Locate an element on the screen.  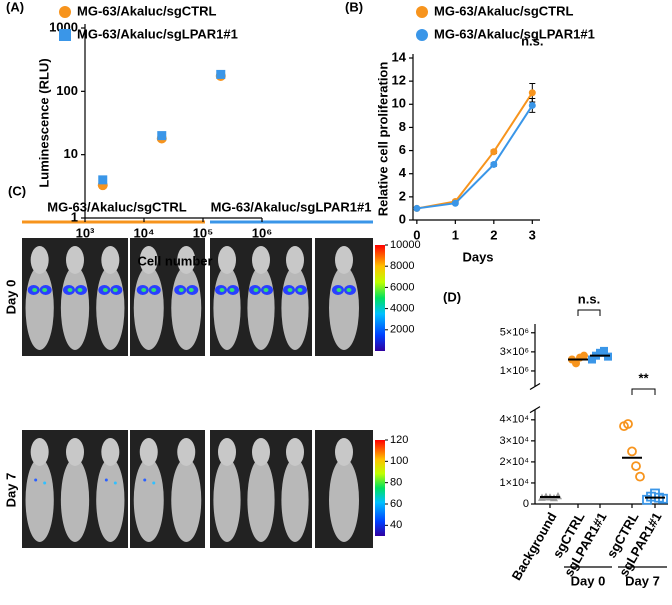
y-tick-label: 1 is located at coordinates (74, 216).